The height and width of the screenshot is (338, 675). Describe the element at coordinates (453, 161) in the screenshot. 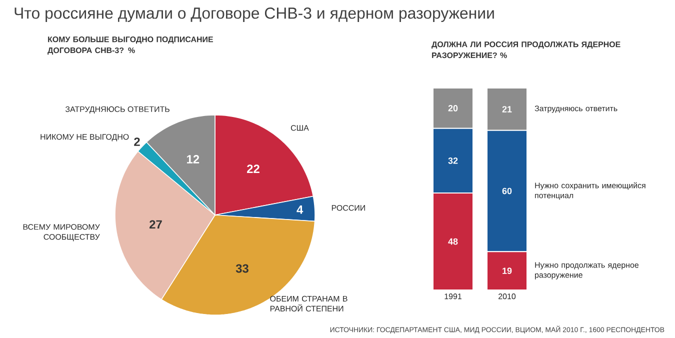

I see `data-label: 32` at that location.